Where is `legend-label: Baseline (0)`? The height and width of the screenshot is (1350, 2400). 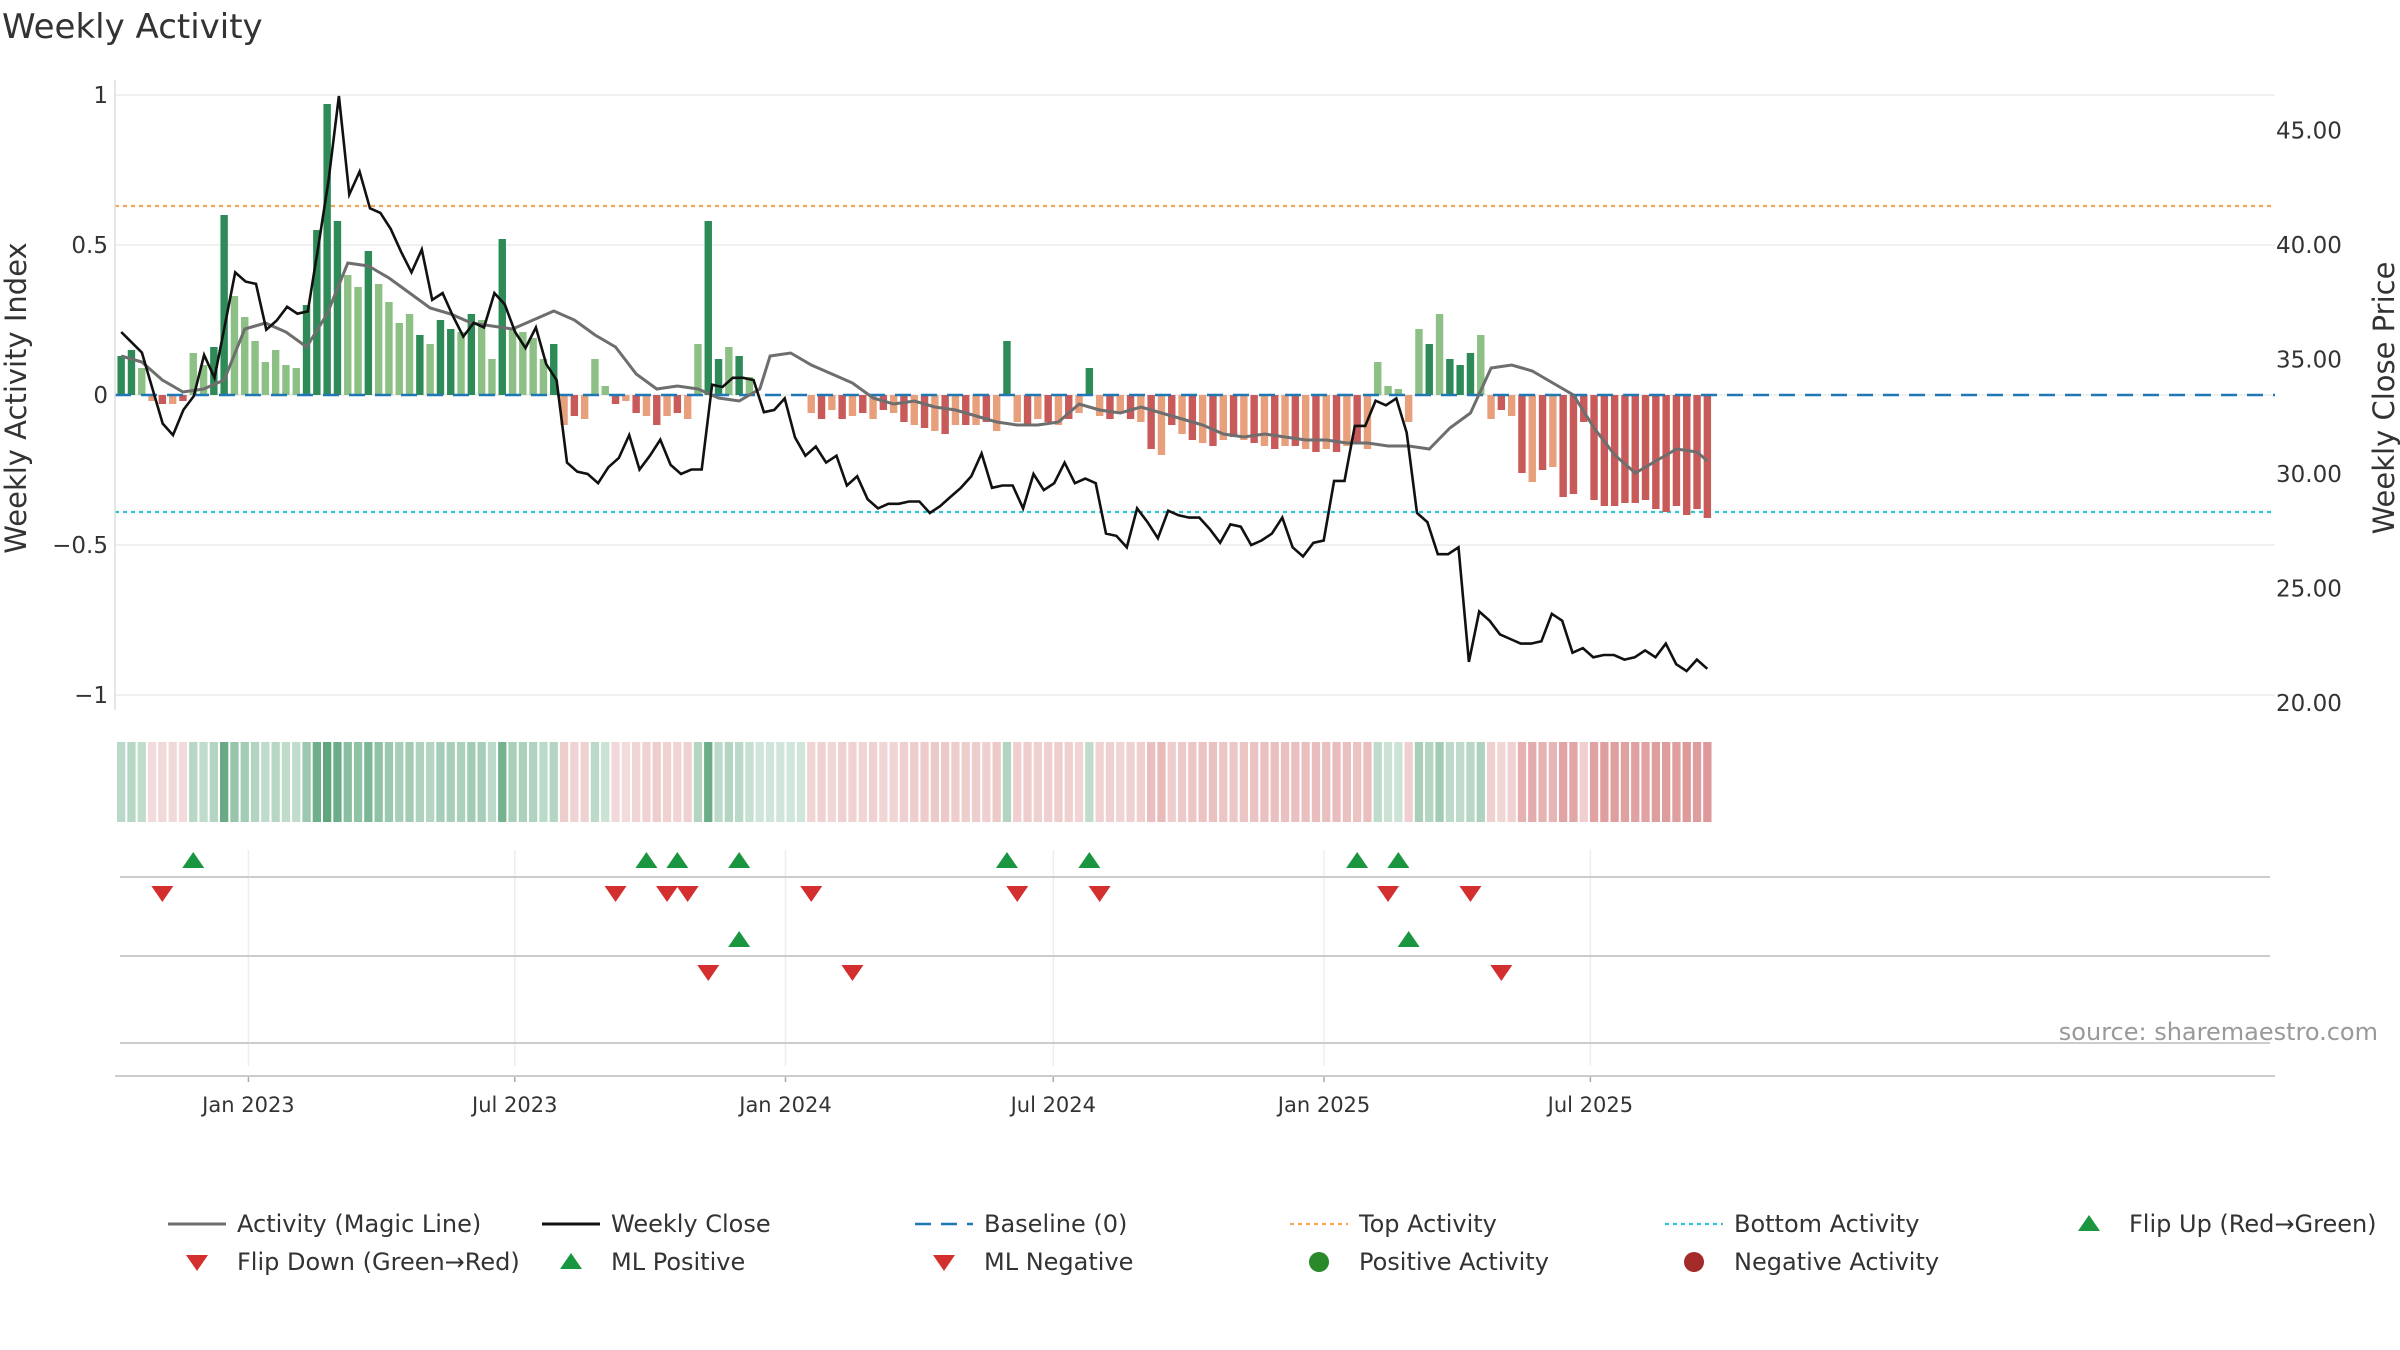
legend-label: Baseline (0) is located at coordinates (1055, 1224).